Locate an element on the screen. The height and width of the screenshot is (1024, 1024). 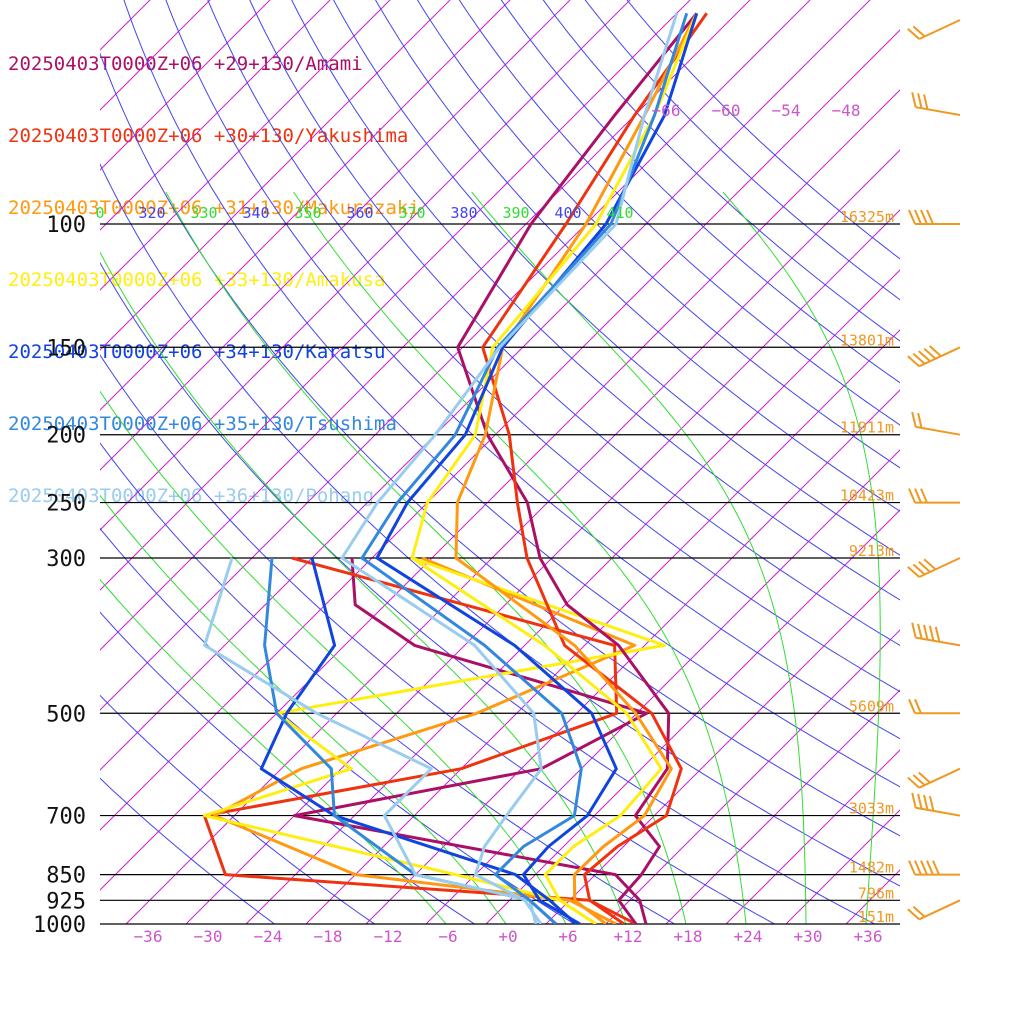
upper-temp-label: −48 is located at coordinates (846, 110).